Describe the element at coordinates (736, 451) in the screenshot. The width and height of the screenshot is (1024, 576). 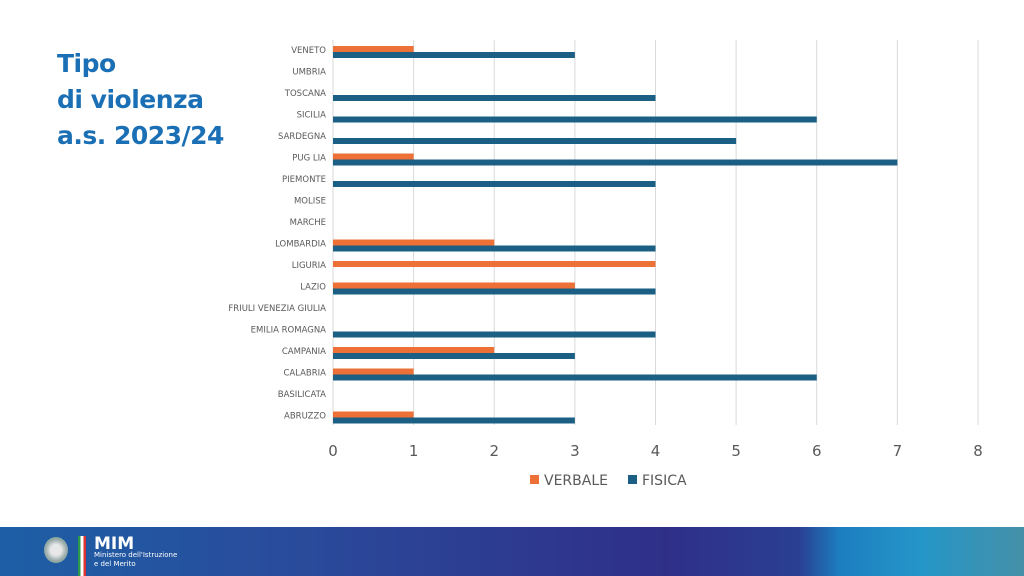
I see `x-tick-label: 5` at that location.